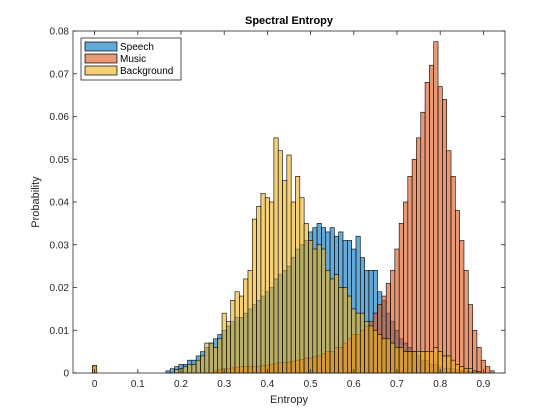 The width and height of the screenshot is (560, 420). Describe the element at coordinates (60, 117) in the screenshot. I see `y-tick-label: 0.06` at that location.